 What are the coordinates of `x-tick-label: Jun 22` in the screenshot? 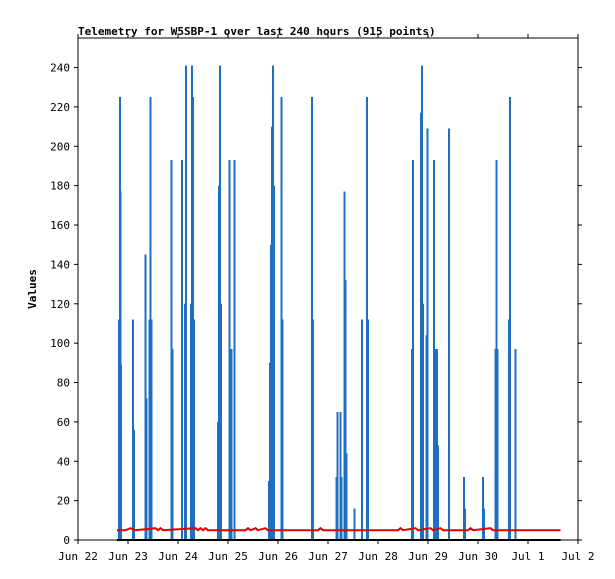 It's located at (78, 556).